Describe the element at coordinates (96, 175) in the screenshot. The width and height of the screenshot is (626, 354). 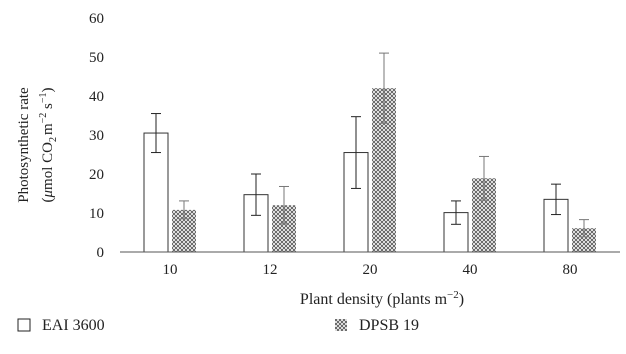
I see `y-tick-label: 20` at that location.